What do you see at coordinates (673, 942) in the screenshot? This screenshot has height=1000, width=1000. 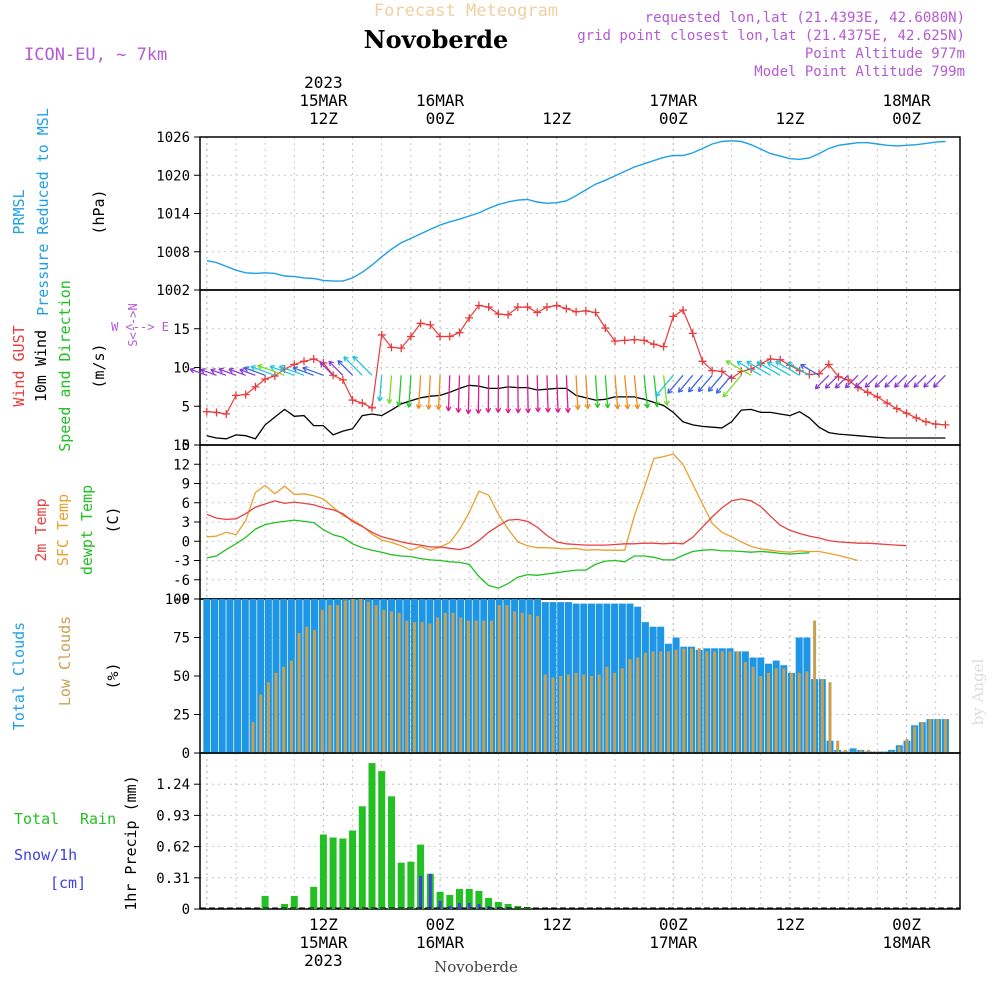 I see `bottom-time-label: 17MAR` at bounding box center [673, 942].